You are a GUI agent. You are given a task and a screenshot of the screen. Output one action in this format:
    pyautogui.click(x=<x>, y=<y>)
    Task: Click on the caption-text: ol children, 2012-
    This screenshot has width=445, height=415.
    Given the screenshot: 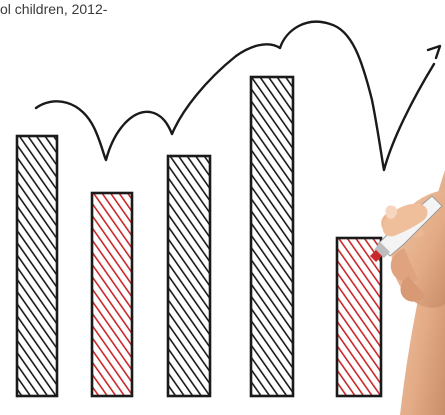 What is the action you would take?
    pyautogui.click(x=54, y=9)
    